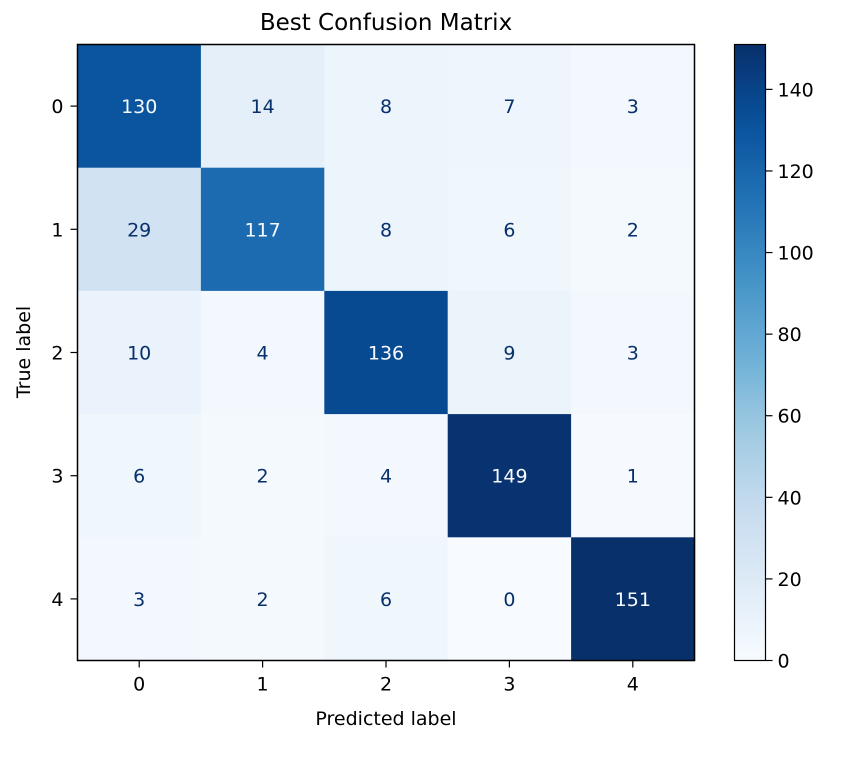 The image size is (855, 768). I want to click on colorbar-tick-label: 20, so click(790, 580).